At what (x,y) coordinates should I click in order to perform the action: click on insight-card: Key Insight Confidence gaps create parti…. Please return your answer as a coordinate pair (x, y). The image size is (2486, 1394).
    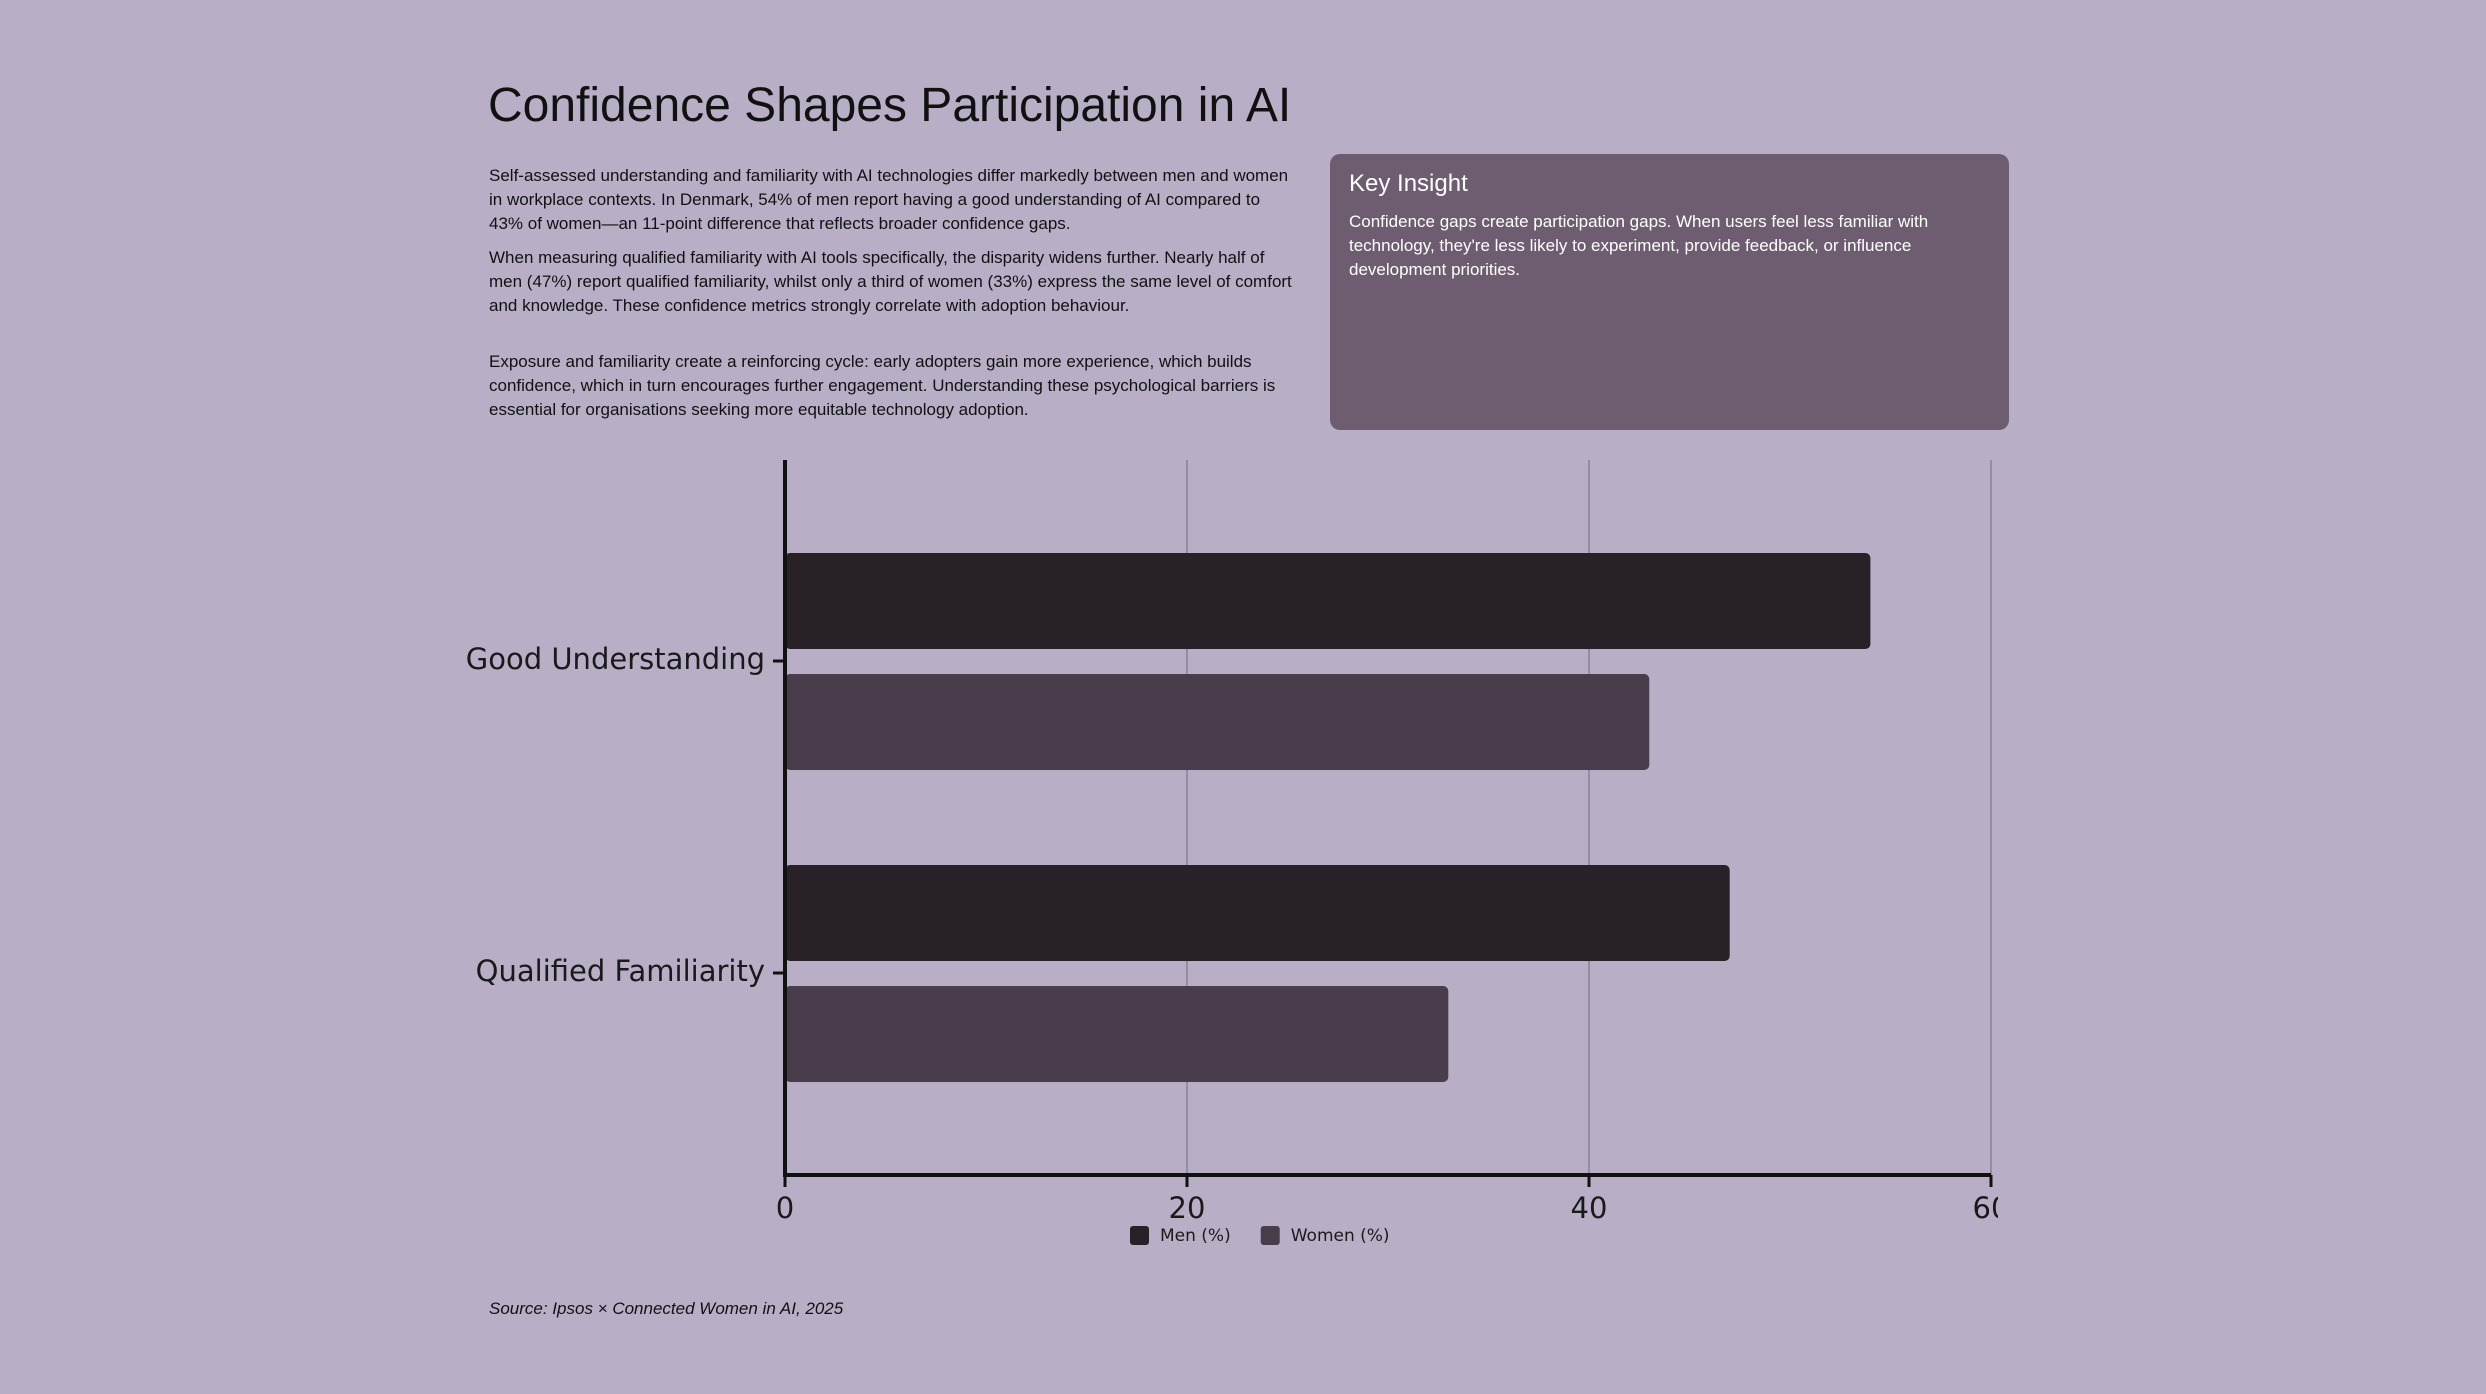
    Looking at the image, I should click on (1669, 292).